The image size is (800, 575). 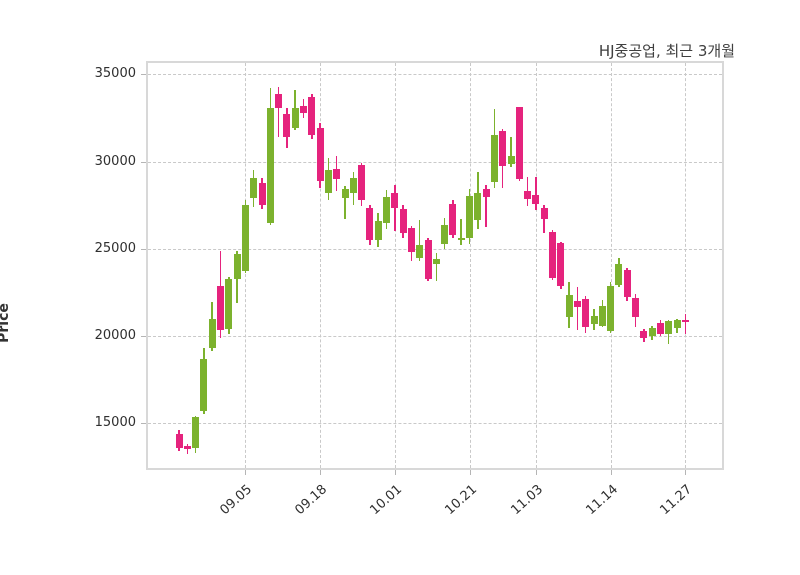 What do you see at coordinates (527, 500) in the screenshot?
I see `x-tick-label: 11.03` at bounding box center [527, 500].